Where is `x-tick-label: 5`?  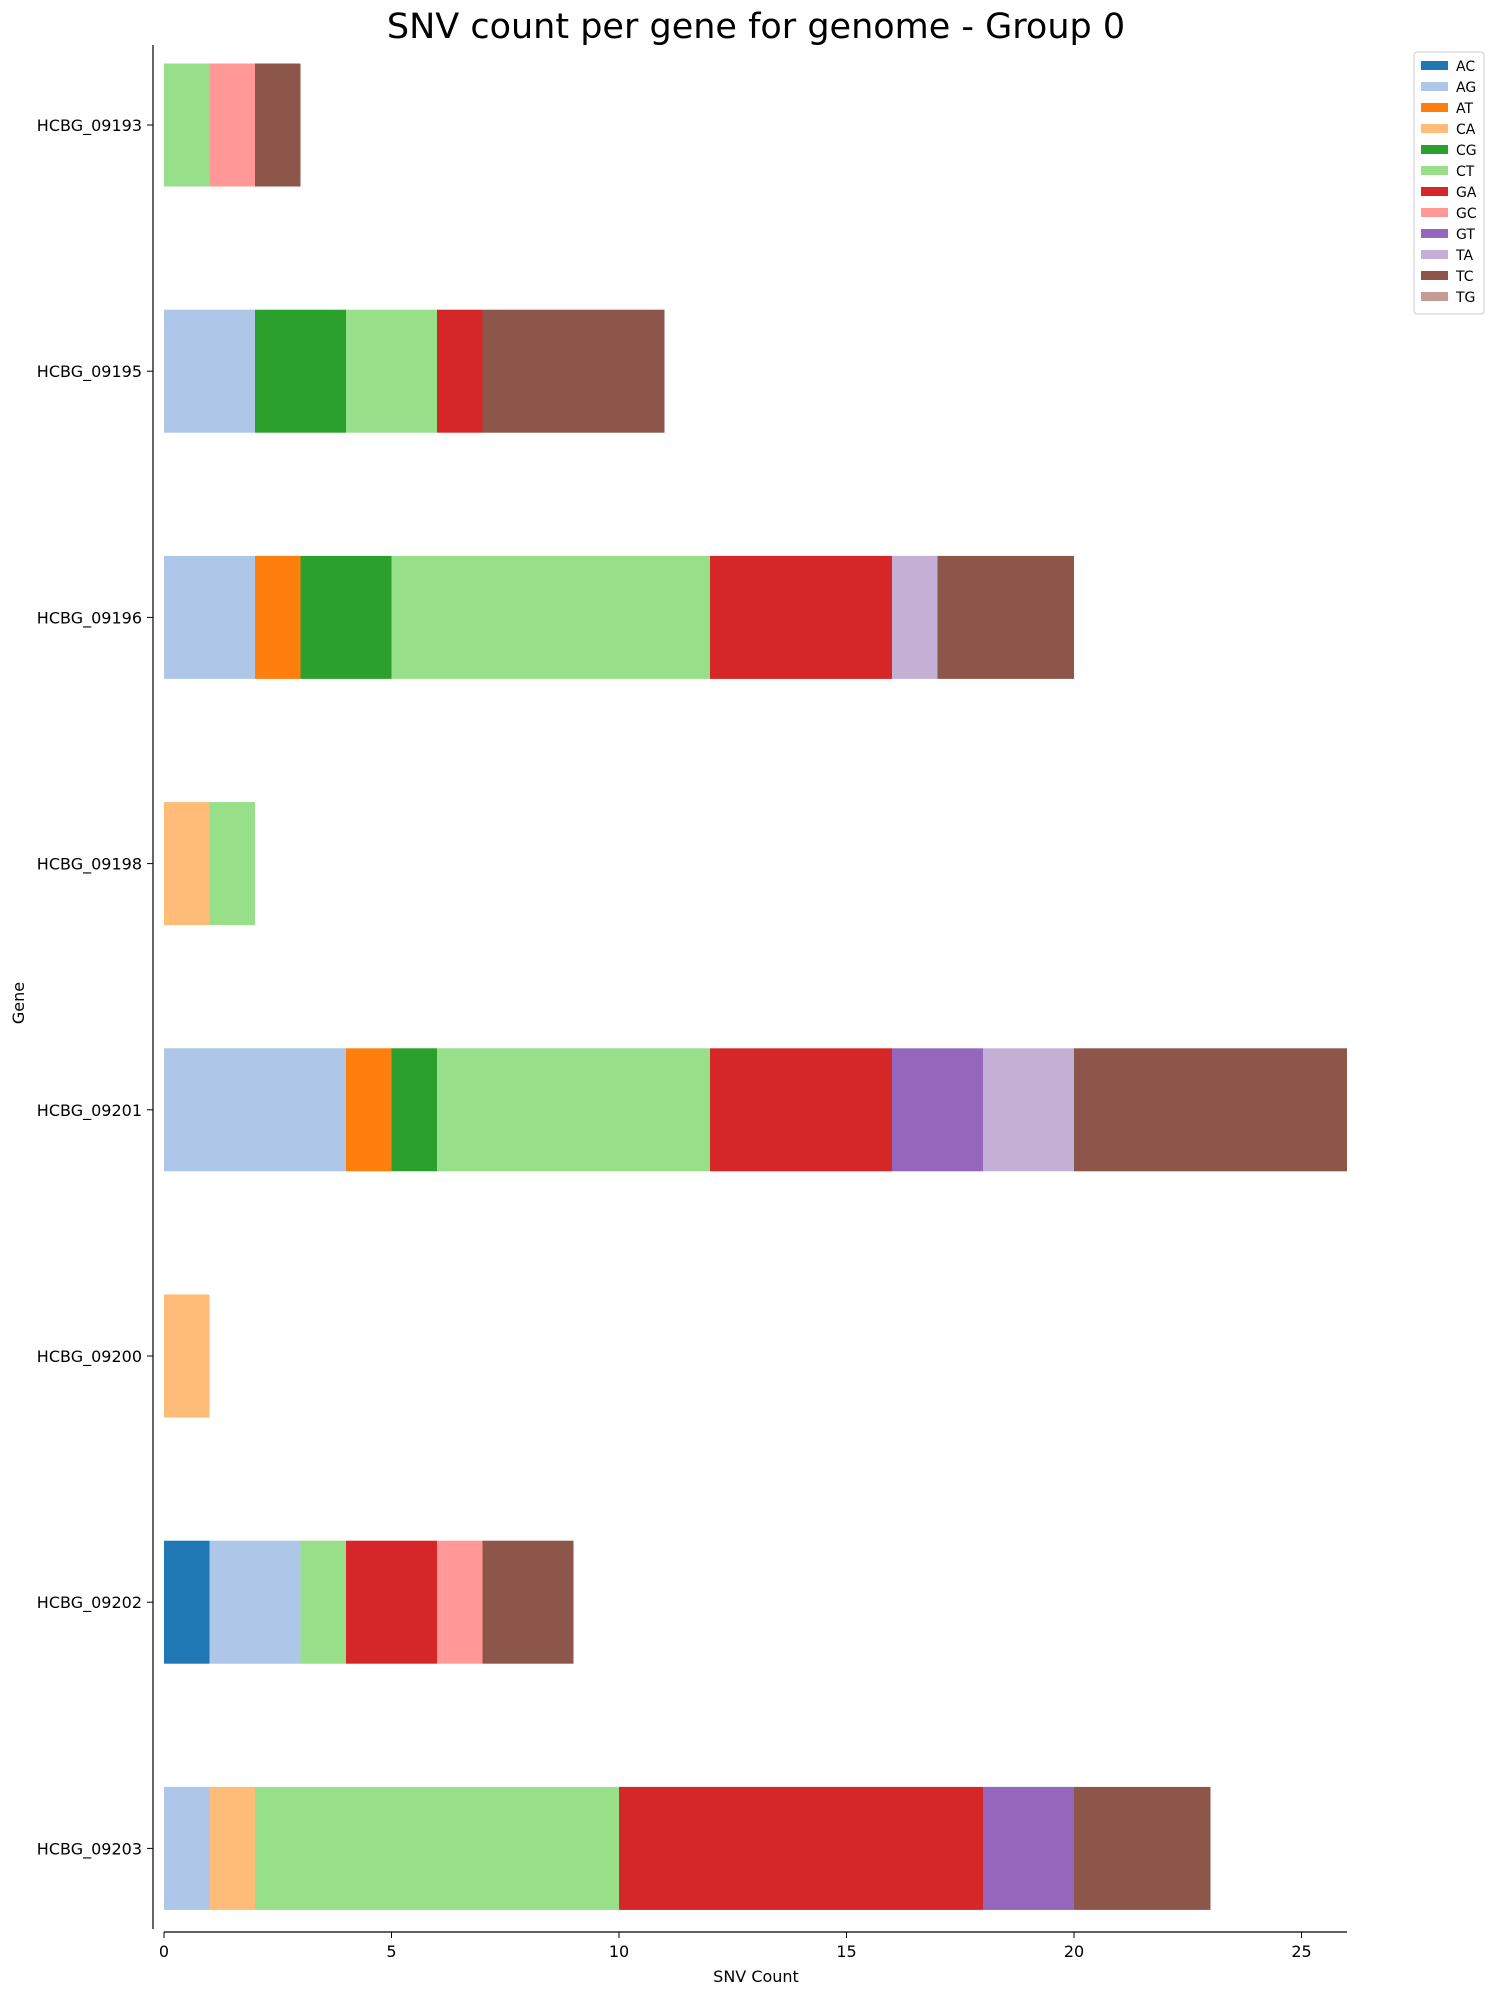 x-tick-label: 5 is located at coordinates (391, 1951).